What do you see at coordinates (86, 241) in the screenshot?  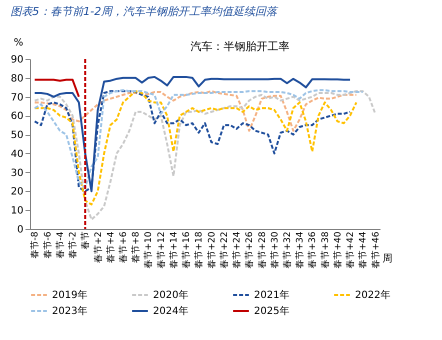 I see `x-tick-label: 春节` at bounding box center [86, 241].